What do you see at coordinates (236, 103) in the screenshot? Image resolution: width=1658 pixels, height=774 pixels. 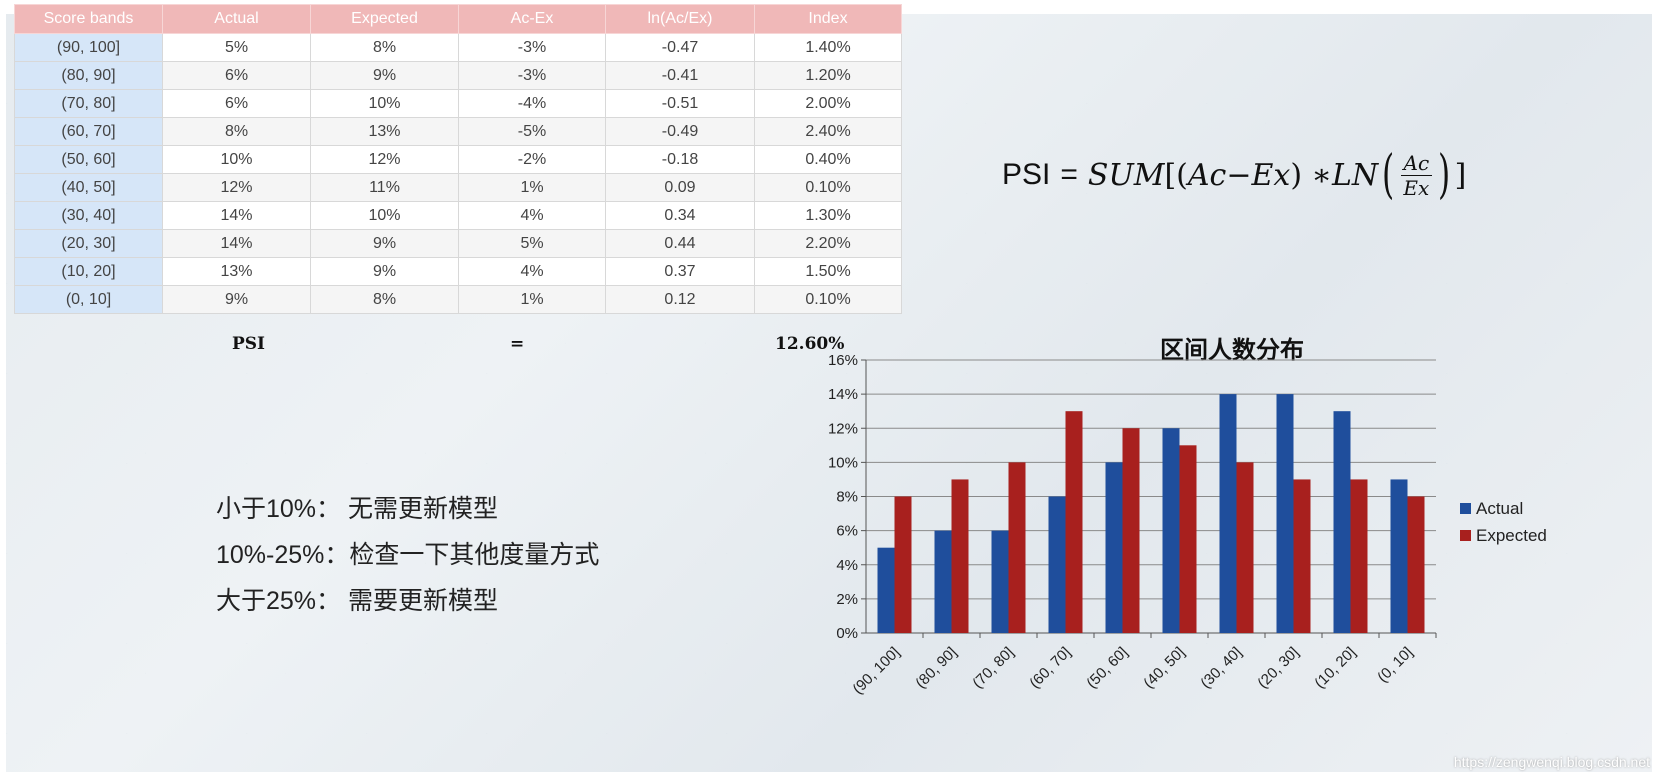 I see `table-cell: 6%` at bounding box center [236, 103].